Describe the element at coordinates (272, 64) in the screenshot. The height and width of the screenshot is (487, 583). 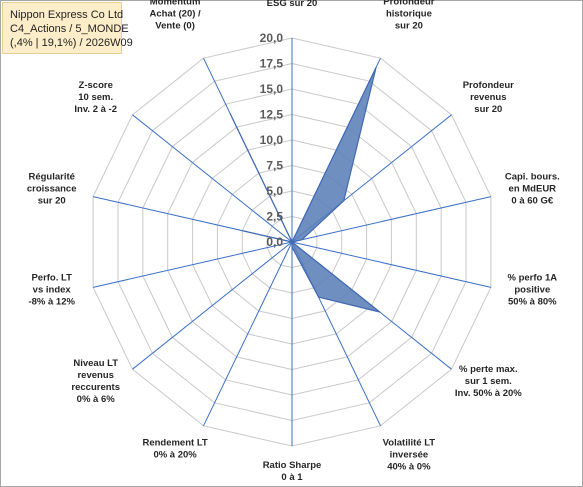
I see `tick-label: 17,5` at that location.